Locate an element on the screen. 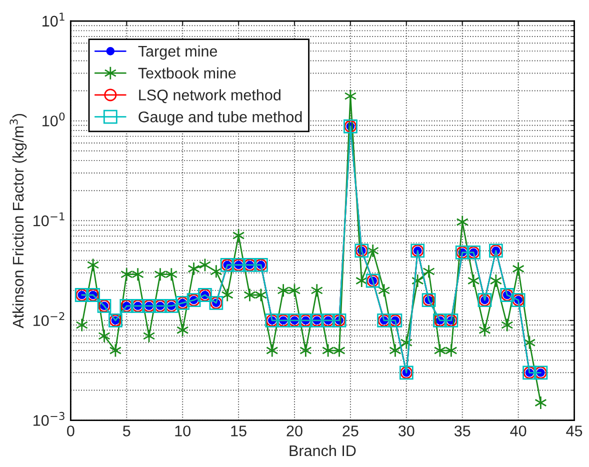  y-tick-label: 10$^{0}$ is located at coordinates (53, 119).